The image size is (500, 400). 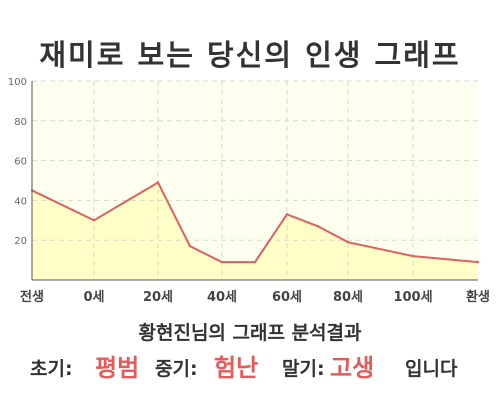 What do you see at coordinates (287, 297) in the screenshot?
I see `x-tick-label: 60세` at bounding box center [287, 297].